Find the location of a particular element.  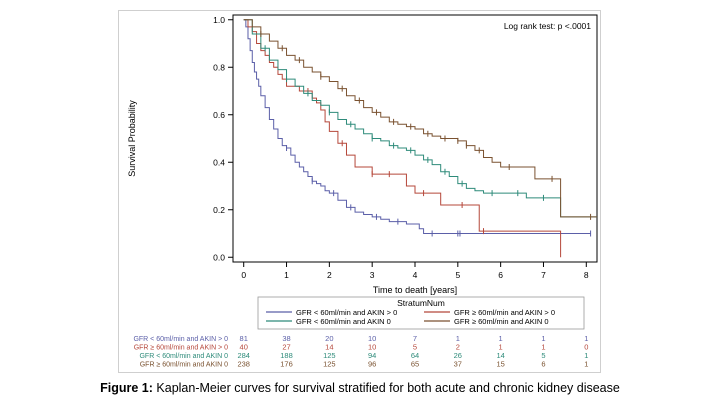

risk-count: 284 is located at coordinates (243, 355).